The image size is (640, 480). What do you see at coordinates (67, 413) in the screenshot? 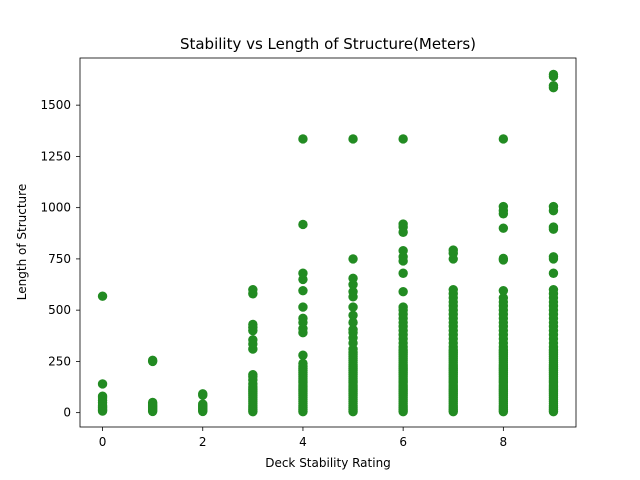
I see `y-tick-label: 0` at bounding box center [67, 413].